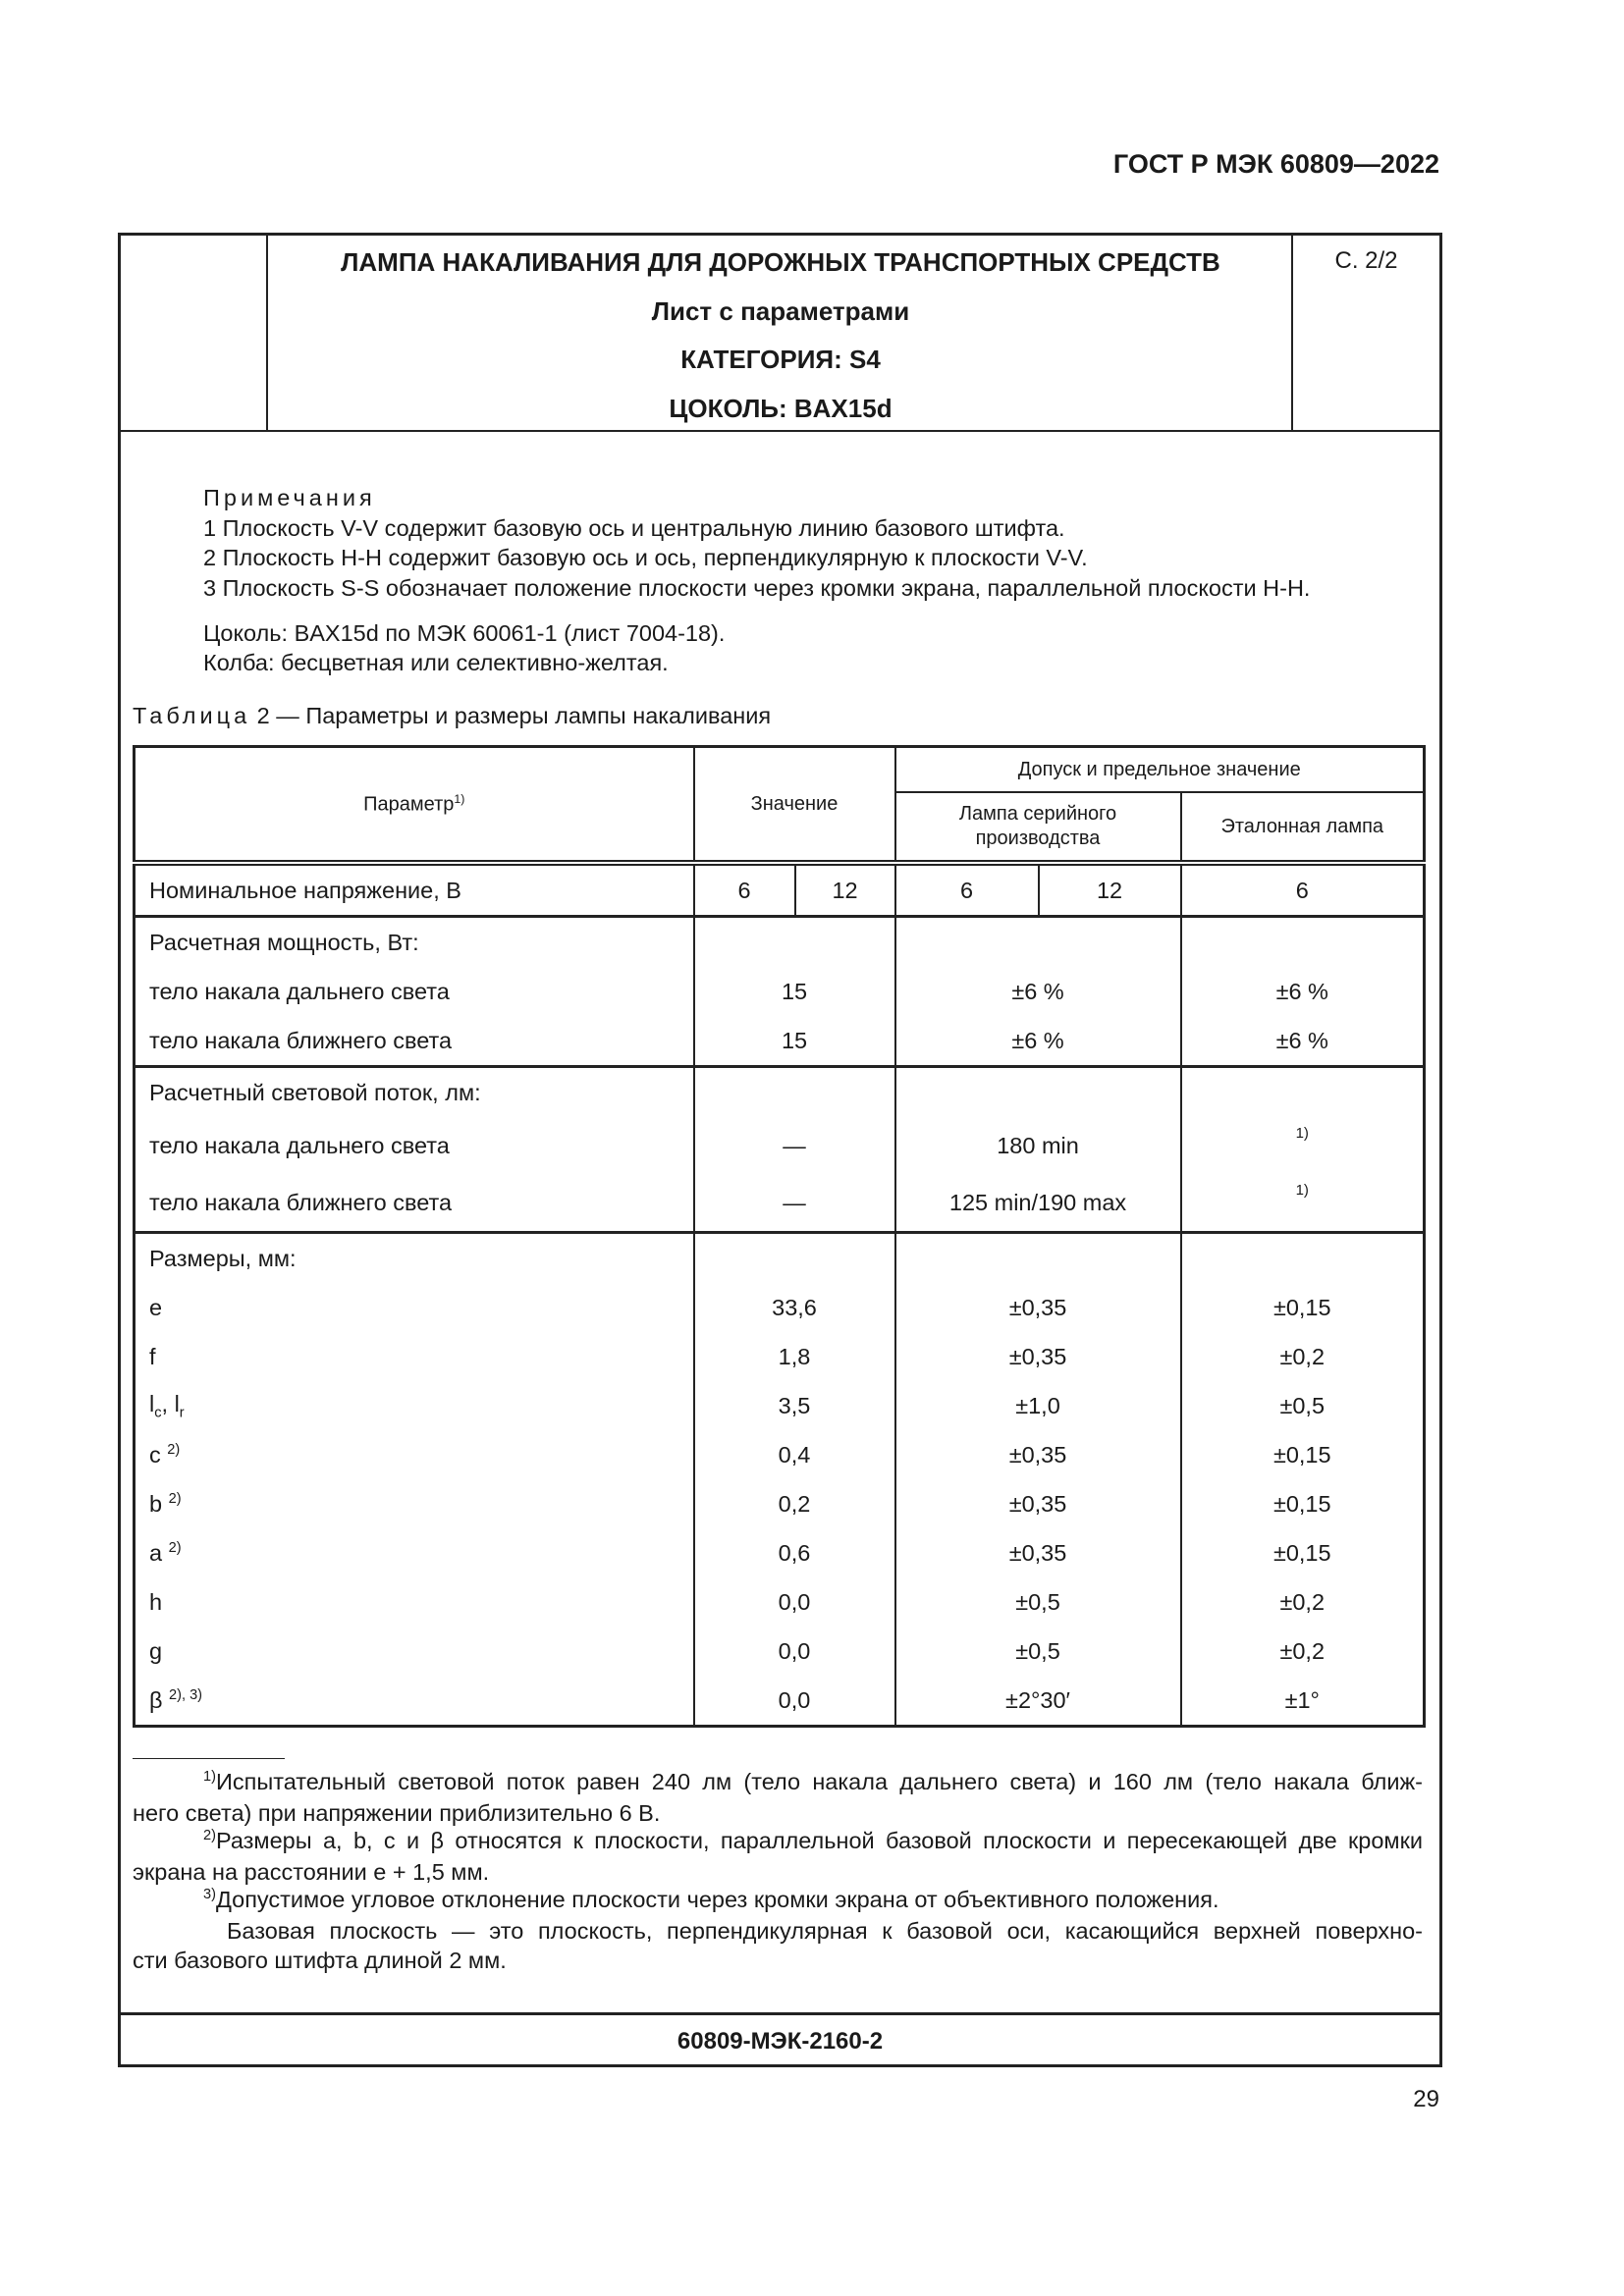 This screenshot has height=2296, width=1624. What do you see at coordinates (414, 1454) in the screenshot?
I see `dimension-label: c 2)` at bounding box center [414, 1454].